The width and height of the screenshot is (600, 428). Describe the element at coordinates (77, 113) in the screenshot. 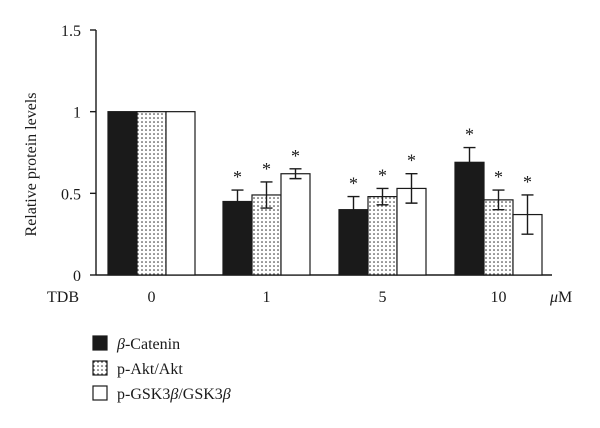

I see `y-tick-label: 1` at that location.